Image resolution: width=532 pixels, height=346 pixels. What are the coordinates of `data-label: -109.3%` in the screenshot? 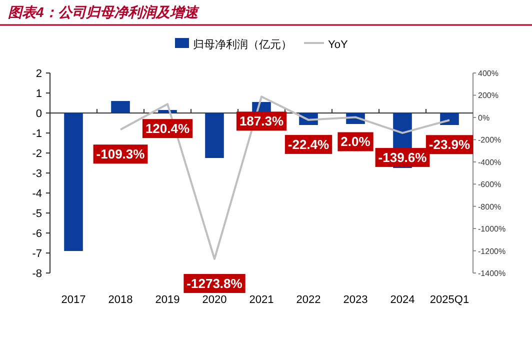 It's located at (121, 154).